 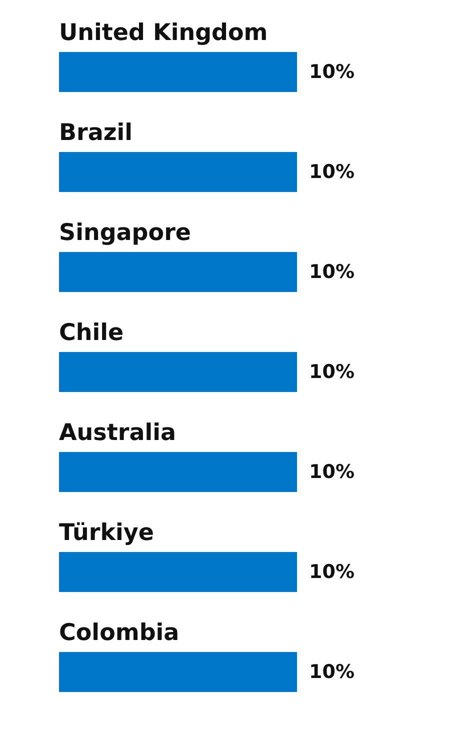 What do you see at coordinates (119, 633) in the screenshot?
I see `y-tick-label: Colombia` at bounding box center [119, 633].